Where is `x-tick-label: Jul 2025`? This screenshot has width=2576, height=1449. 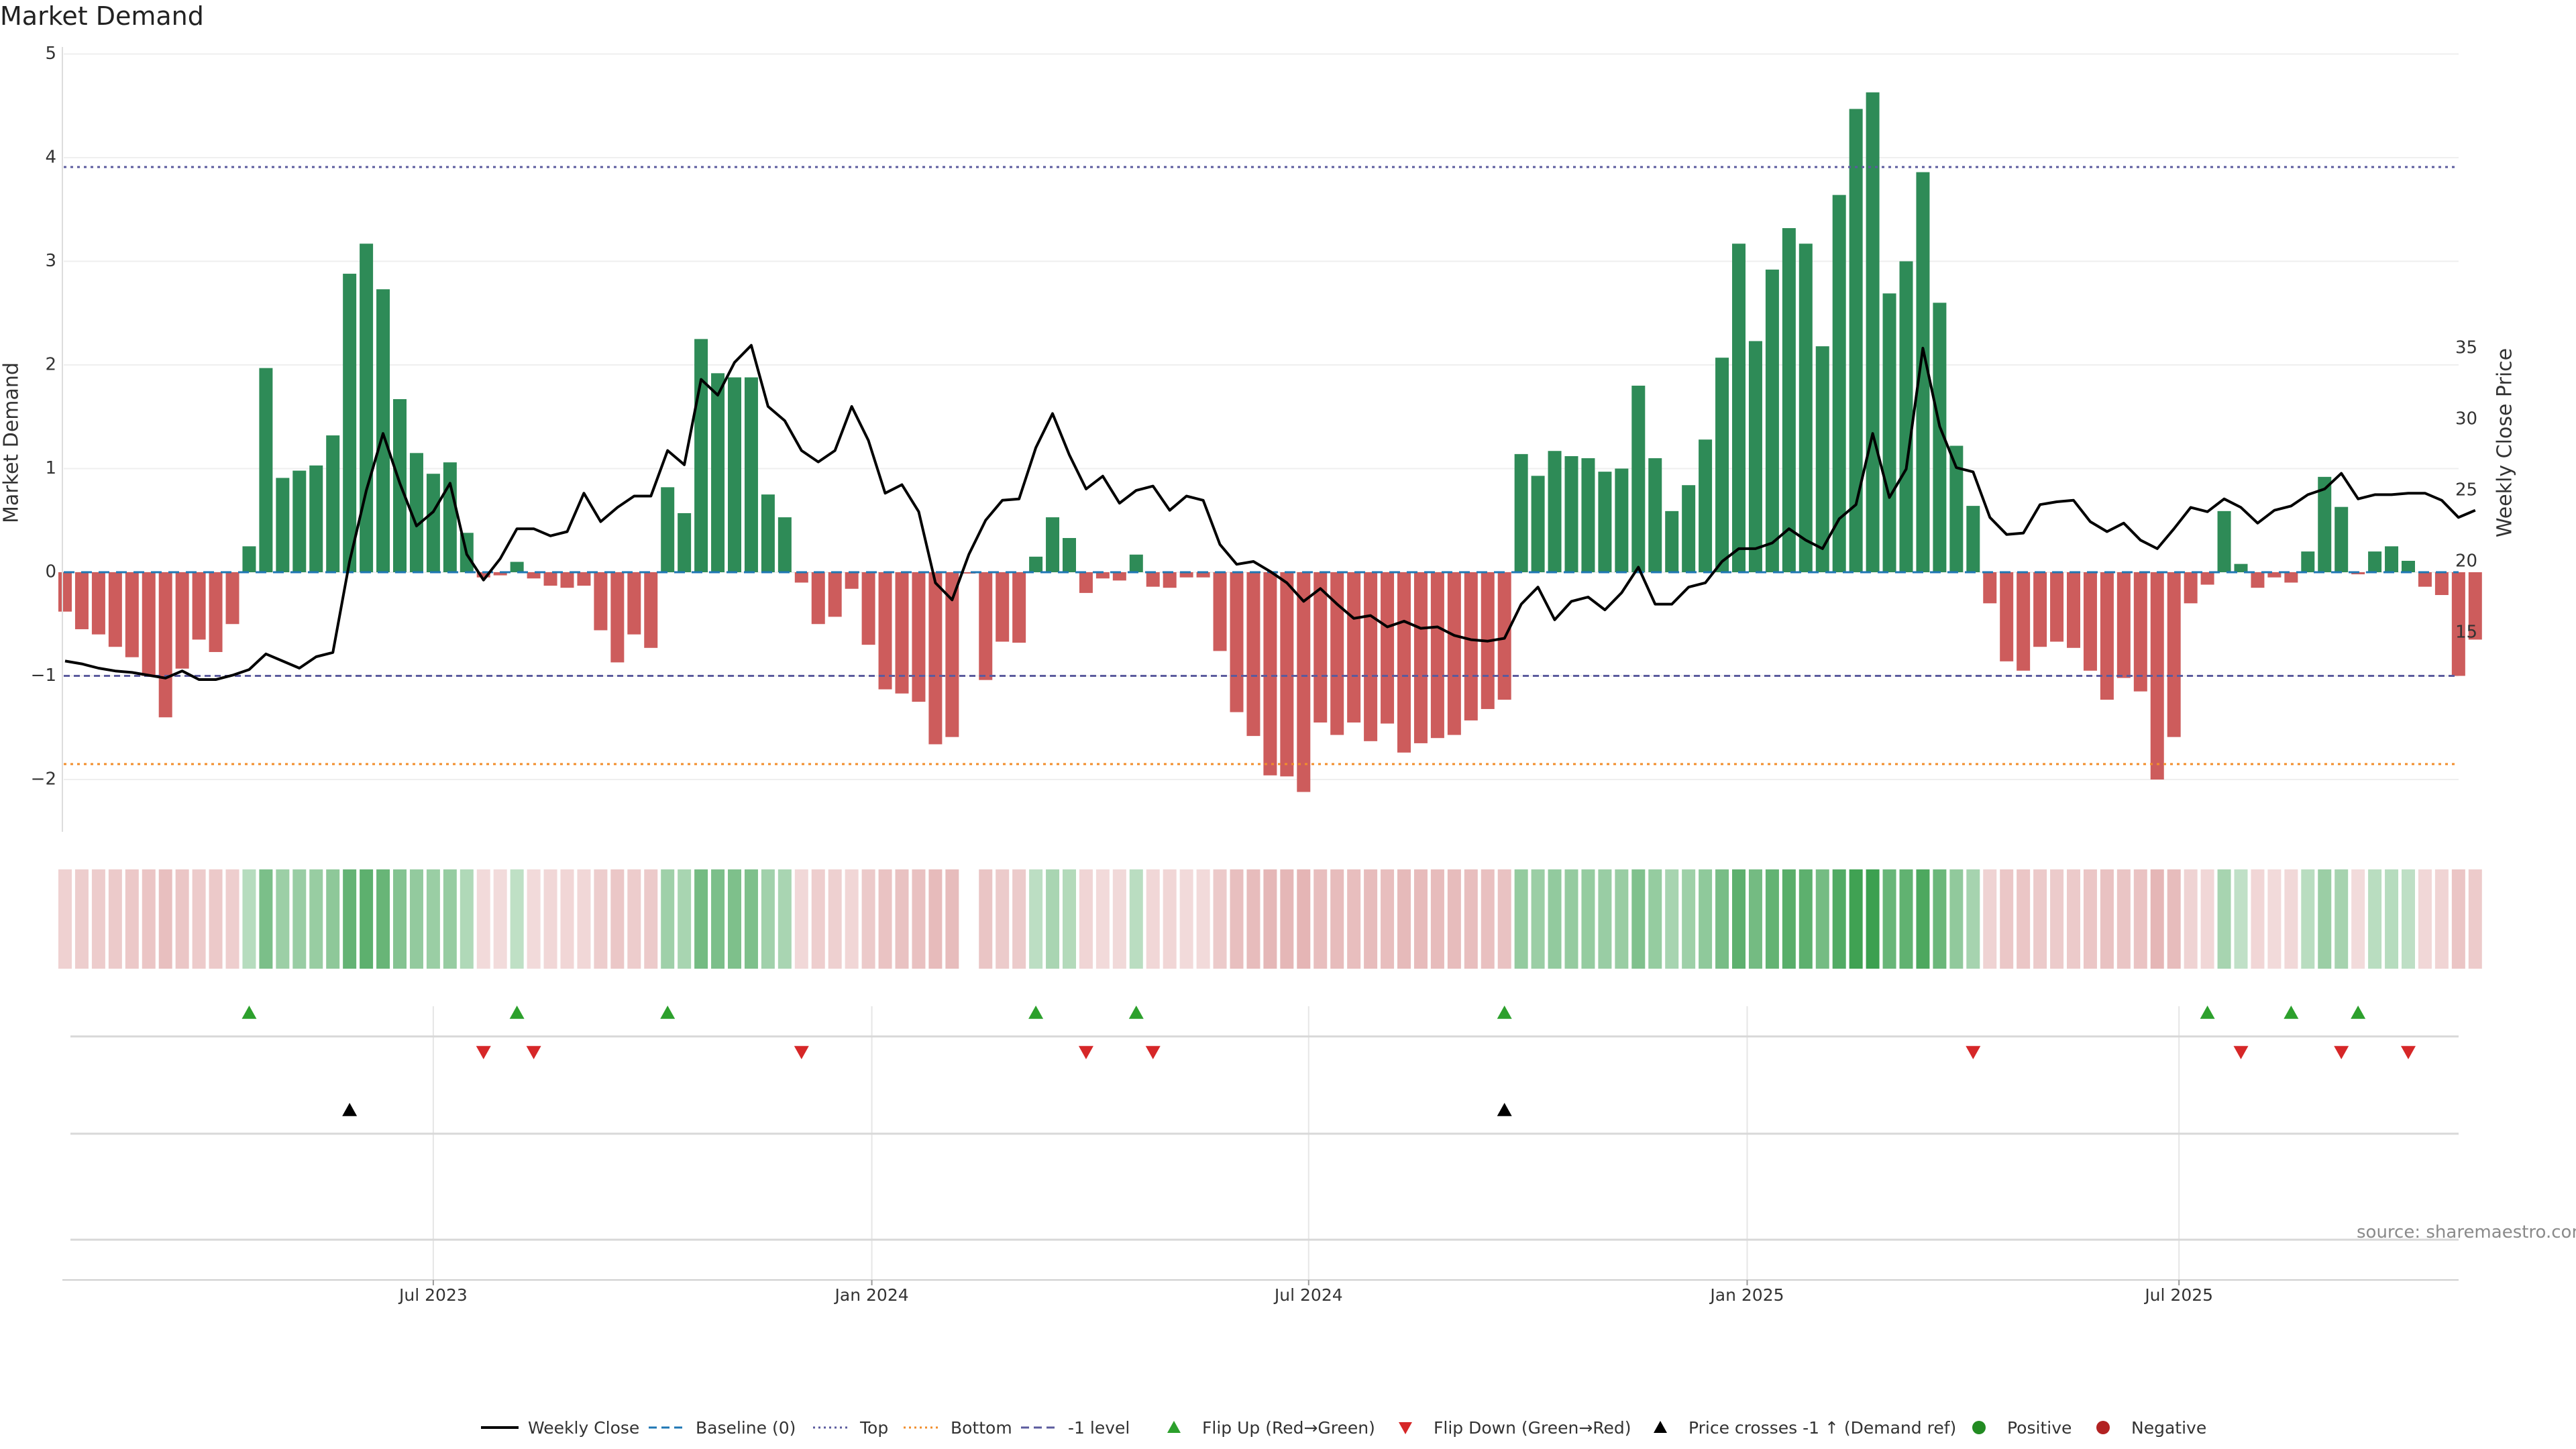 x-tick-label: Jul 2025 is located at coordinates (2178, 1295).